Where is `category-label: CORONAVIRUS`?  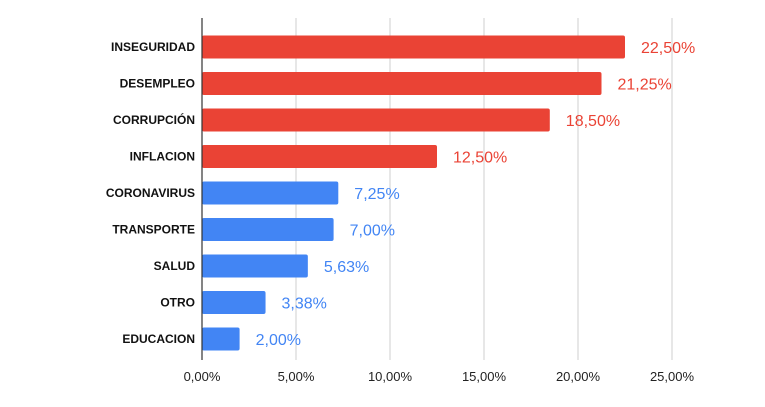 category-label: CORONAVIRUS is located at coordinates (150, 193).